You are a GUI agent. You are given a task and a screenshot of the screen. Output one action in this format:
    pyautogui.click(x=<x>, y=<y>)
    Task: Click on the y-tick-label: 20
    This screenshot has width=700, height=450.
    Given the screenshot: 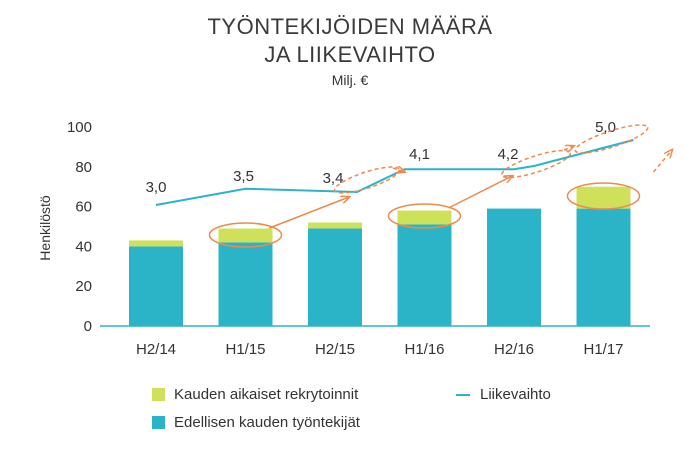 What is the action you would take?
    pyautogui.click(x=83, y=286)
    